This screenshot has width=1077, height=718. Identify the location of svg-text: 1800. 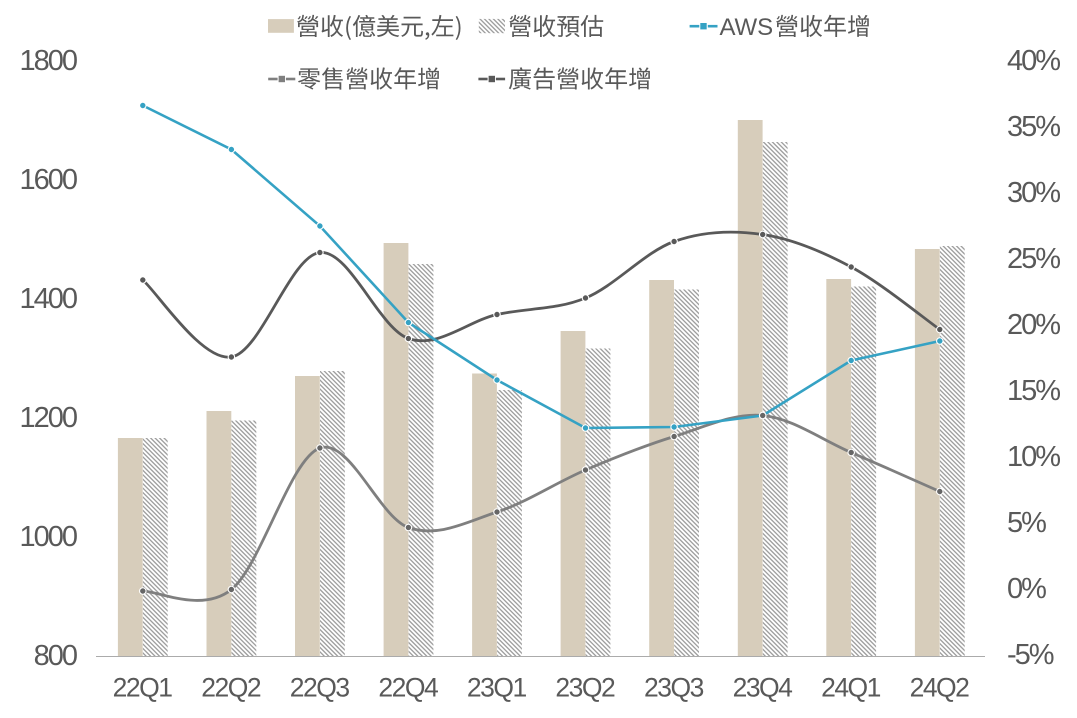
(47, 61).